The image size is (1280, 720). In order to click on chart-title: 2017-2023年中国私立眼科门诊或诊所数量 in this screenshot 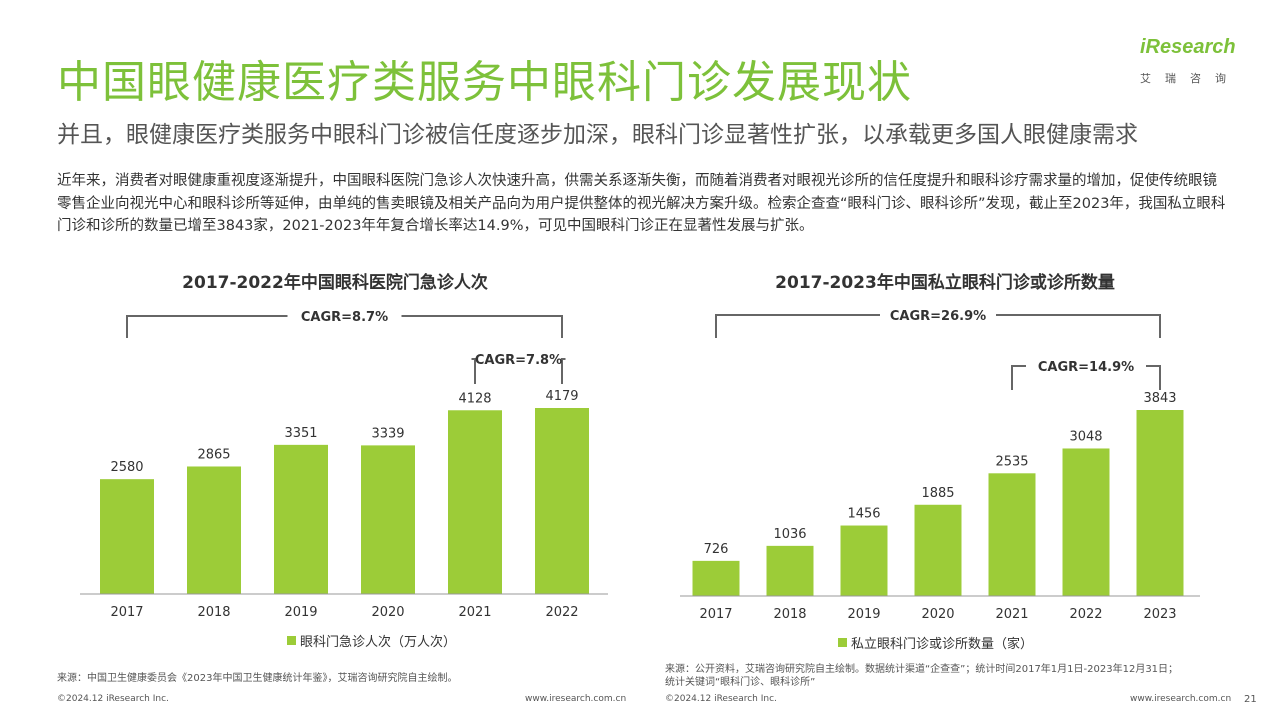, I will do `click(945, 282)`.